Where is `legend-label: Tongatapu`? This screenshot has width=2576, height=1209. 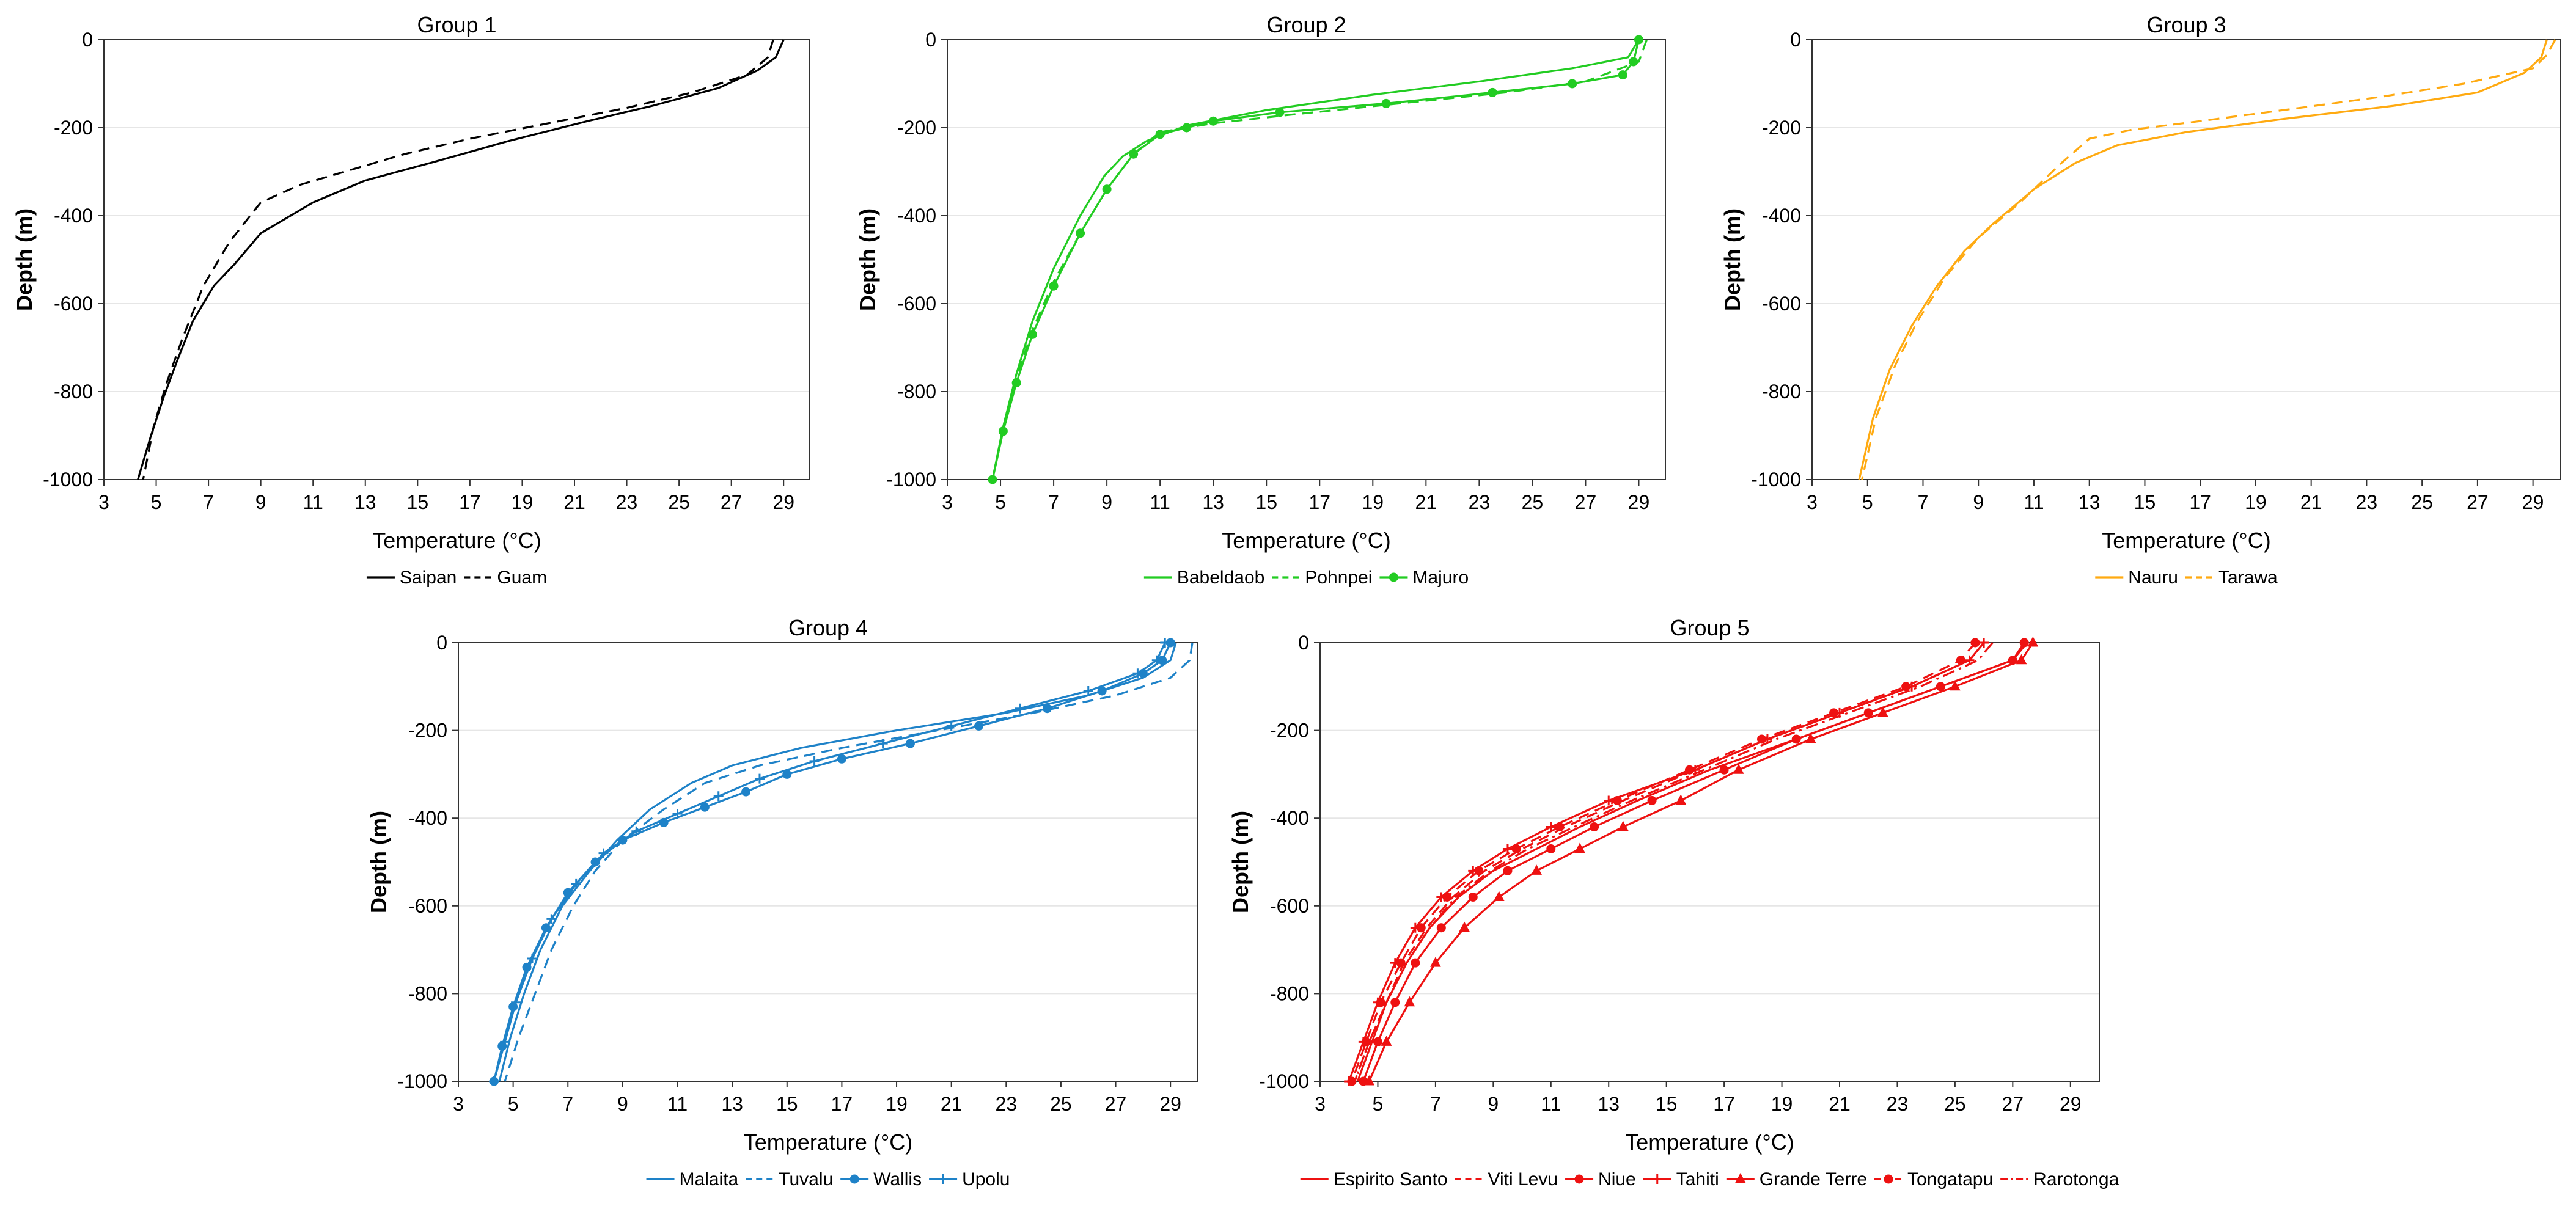
legend-label: Tongatapu is located at coordinates (1950, 1179).